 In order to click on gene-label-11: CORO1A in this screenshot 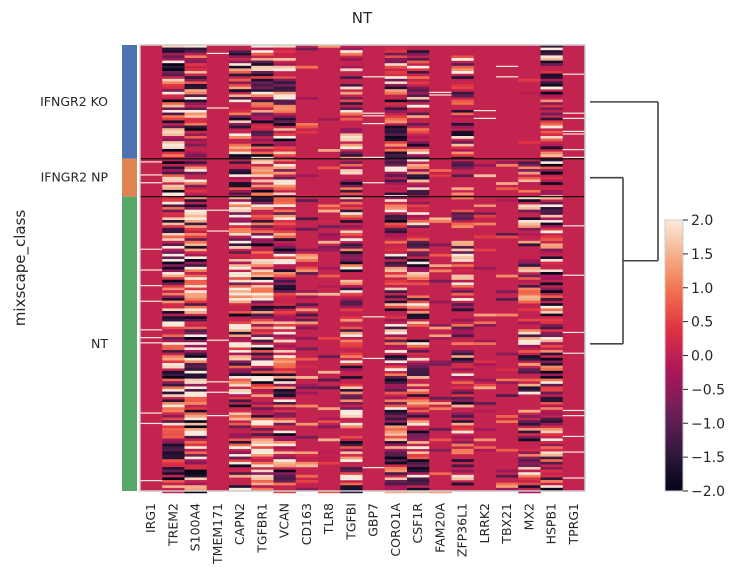, I will do `click(395, 530)`.